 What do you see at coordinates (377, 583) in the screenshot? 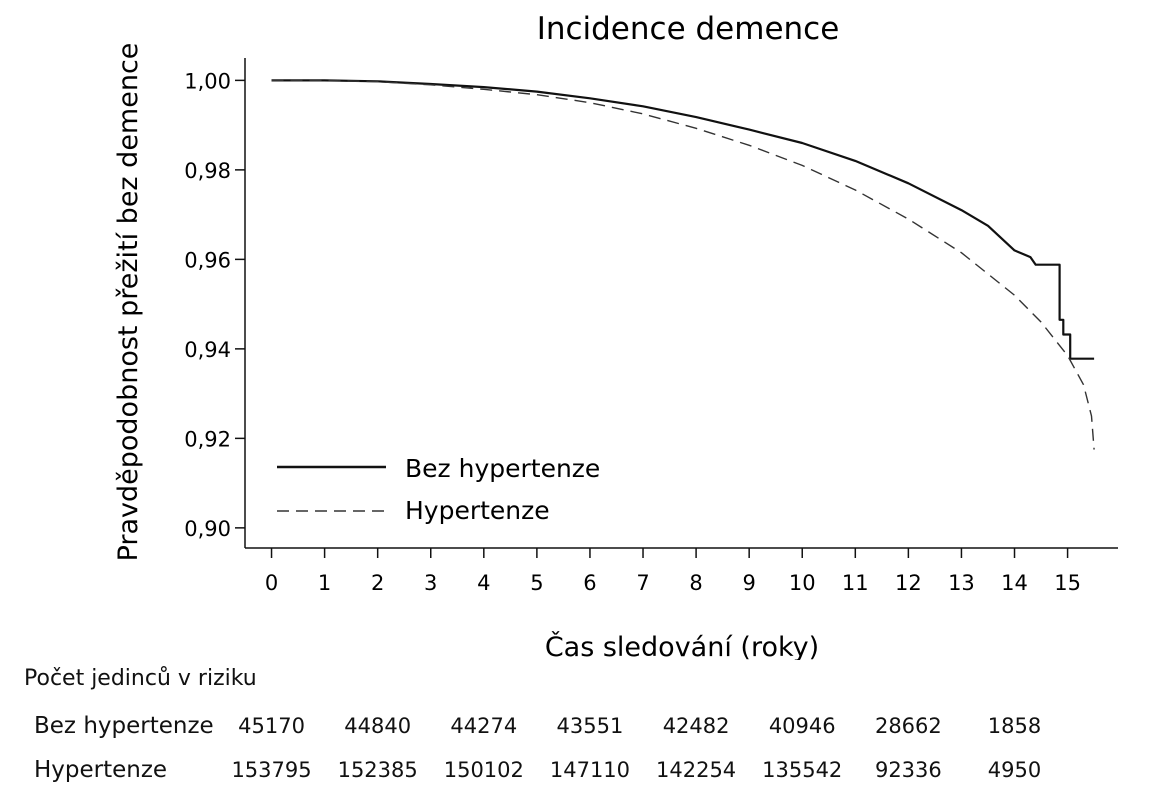
I see `x-tick-label: 2` at bounding box center [377, 583].